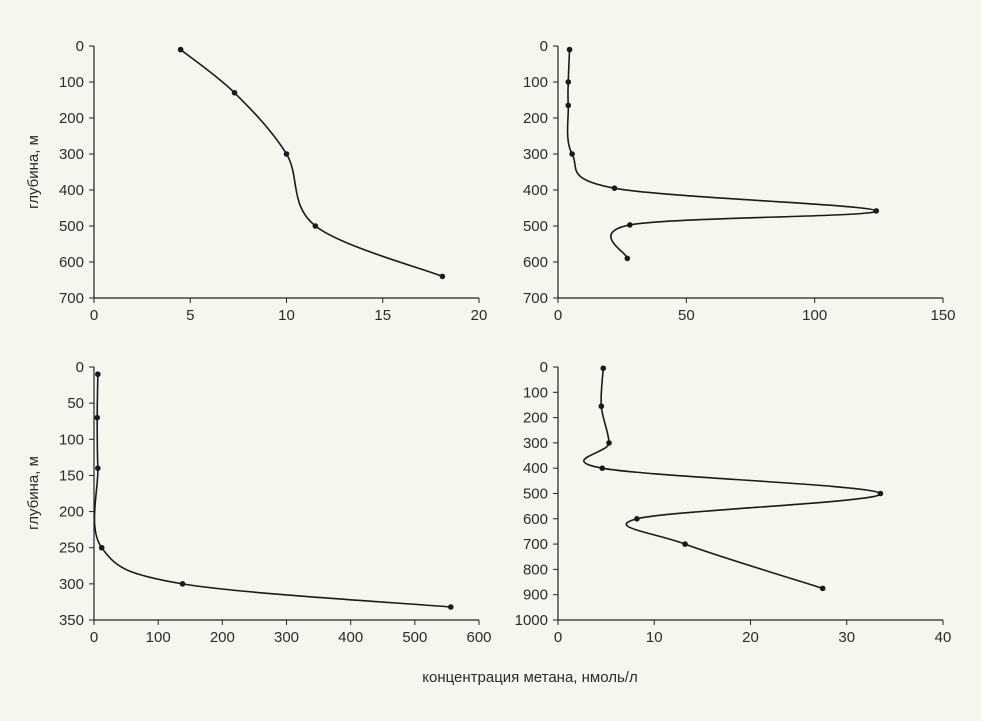  What do you see at coordinates (686, 315) in the screenshot?
I see `x-tick-label: 50` at bounding box center [686, 315].